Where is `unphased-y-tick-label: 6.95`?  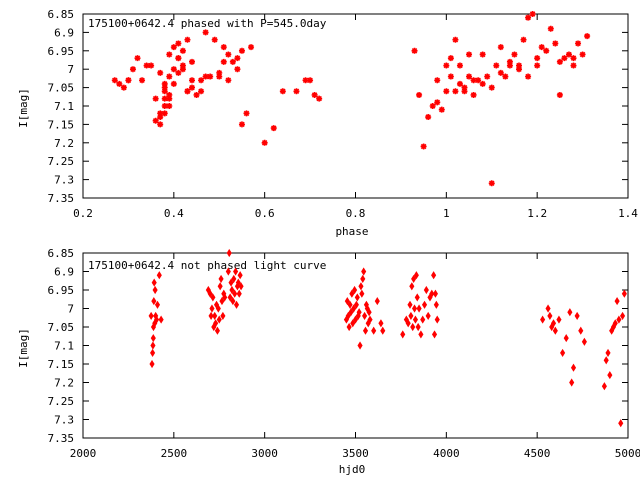 unphased-y-tick-label: 6.95 is located at coordinates (61, 290).